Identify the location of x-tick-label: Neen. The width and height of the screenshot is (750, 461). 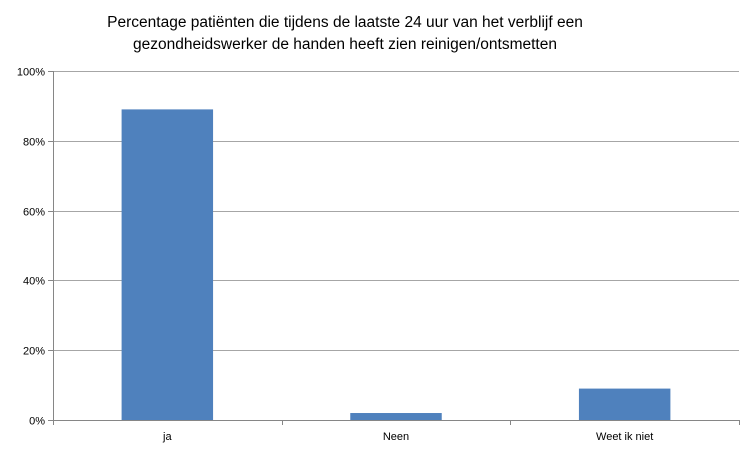
(396, 437).